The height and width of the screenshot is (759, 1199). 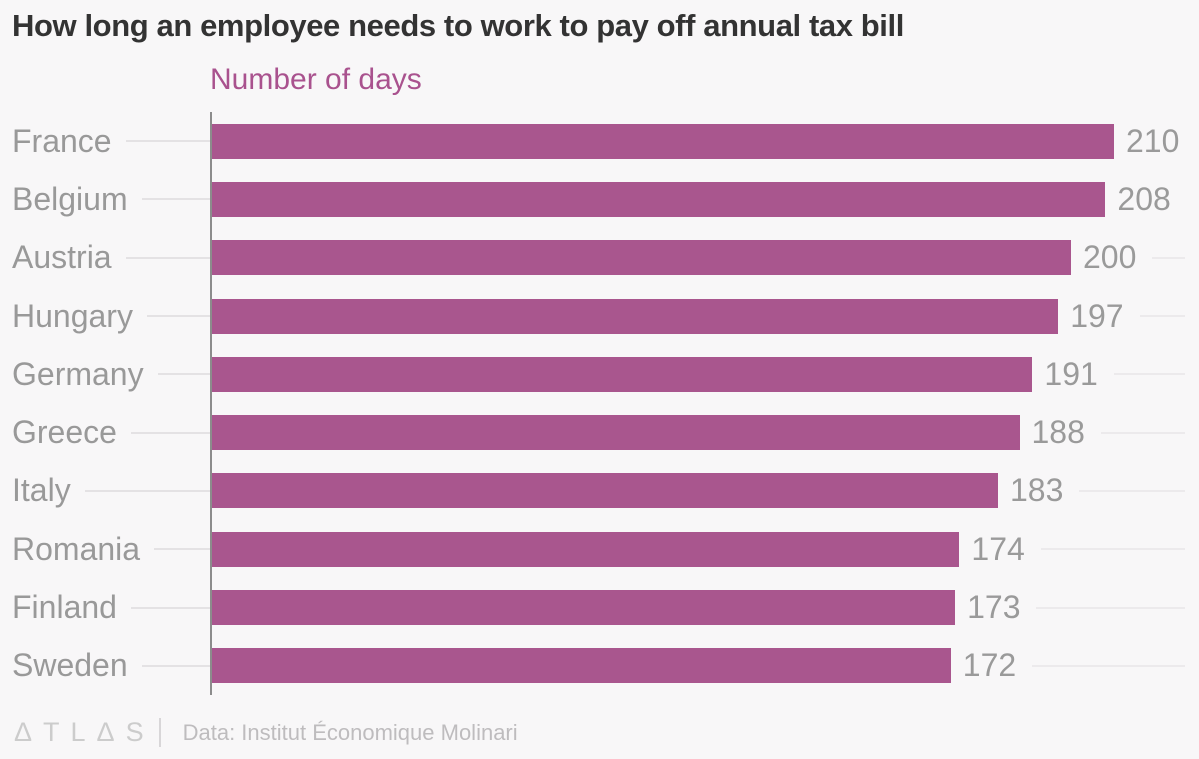 I want to click on category-label-cell: Hungary, so click(x=111, y=316).